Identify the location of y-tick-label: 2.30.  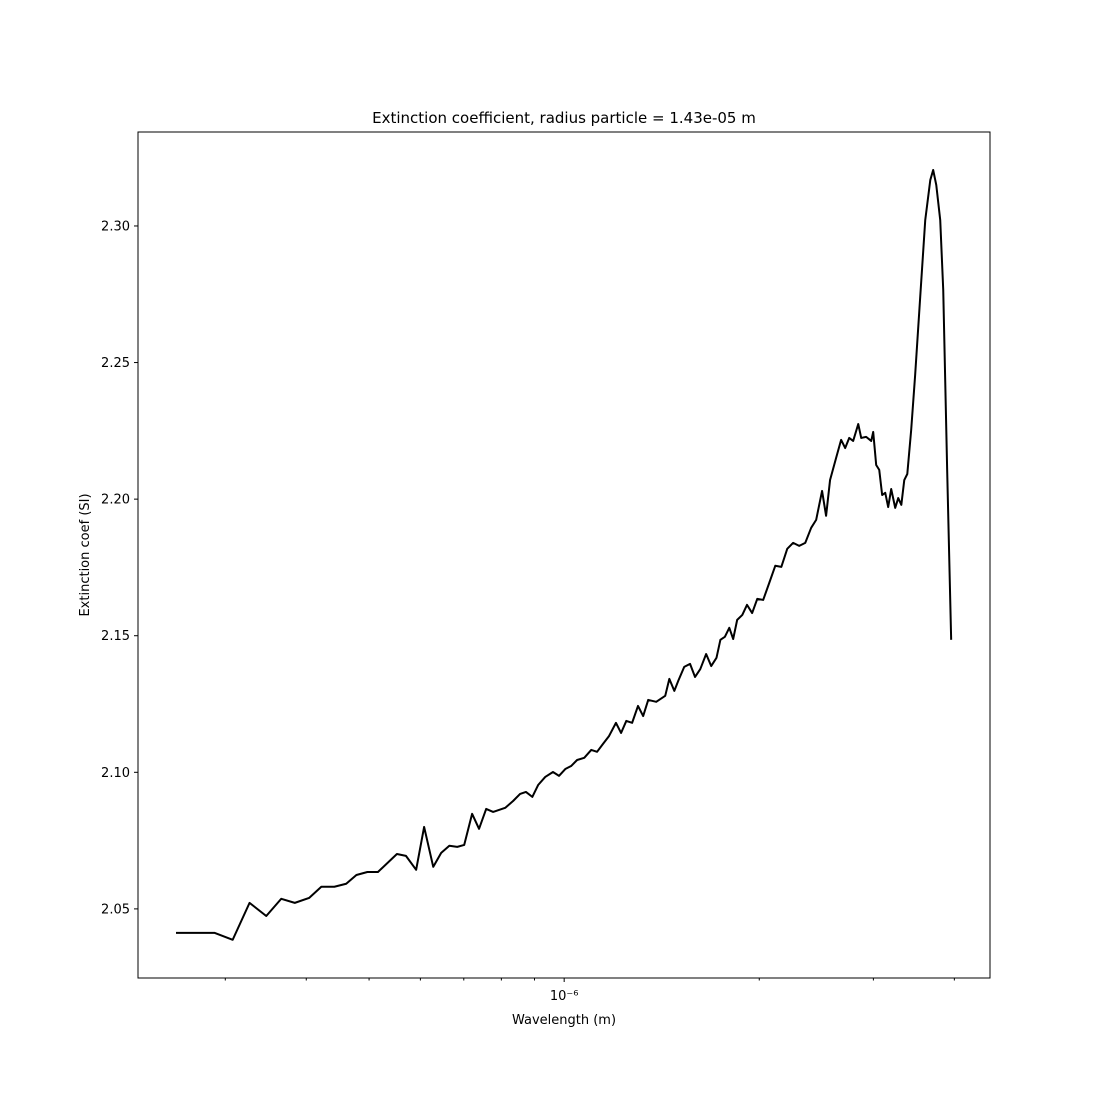
(115, 226).